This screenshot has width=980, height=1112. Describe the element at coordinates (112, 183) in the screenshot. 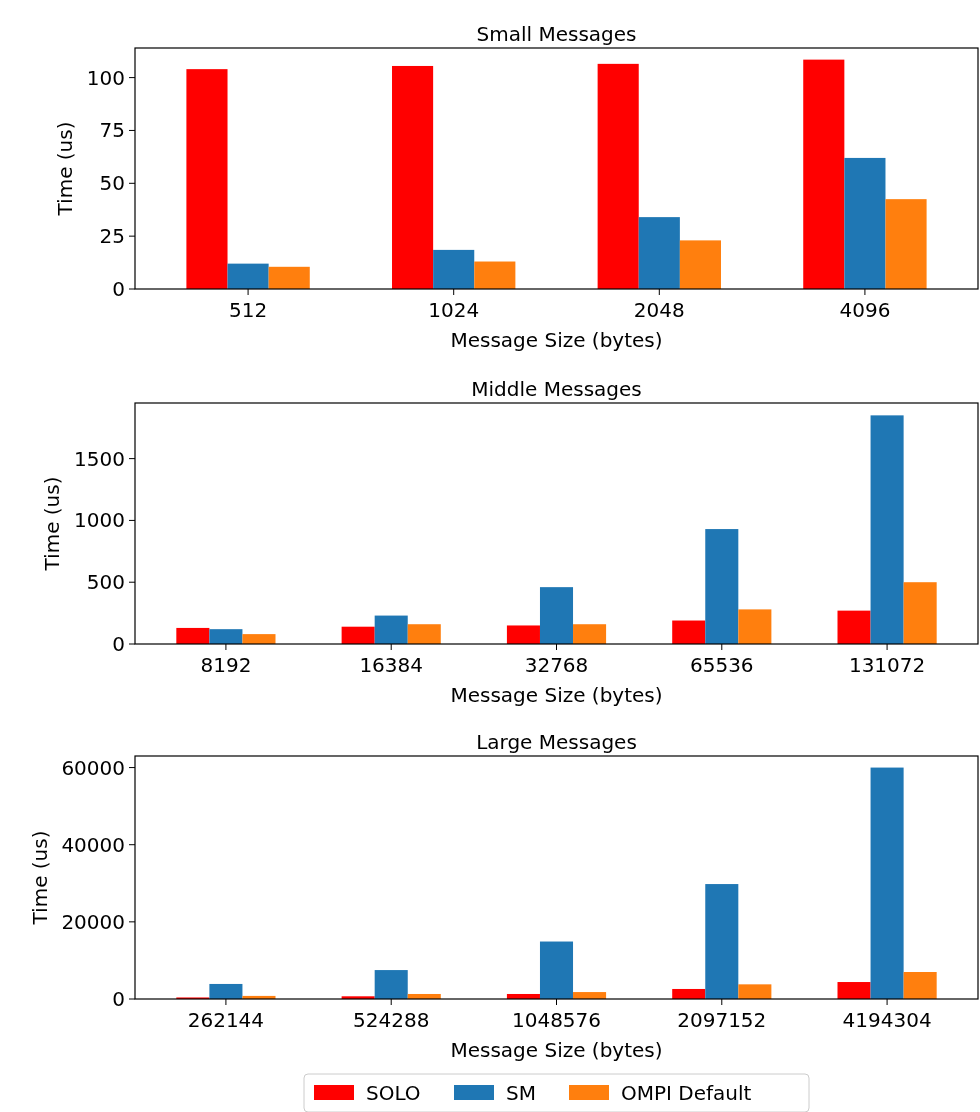

I see `y-tick-label: 50` at that location.